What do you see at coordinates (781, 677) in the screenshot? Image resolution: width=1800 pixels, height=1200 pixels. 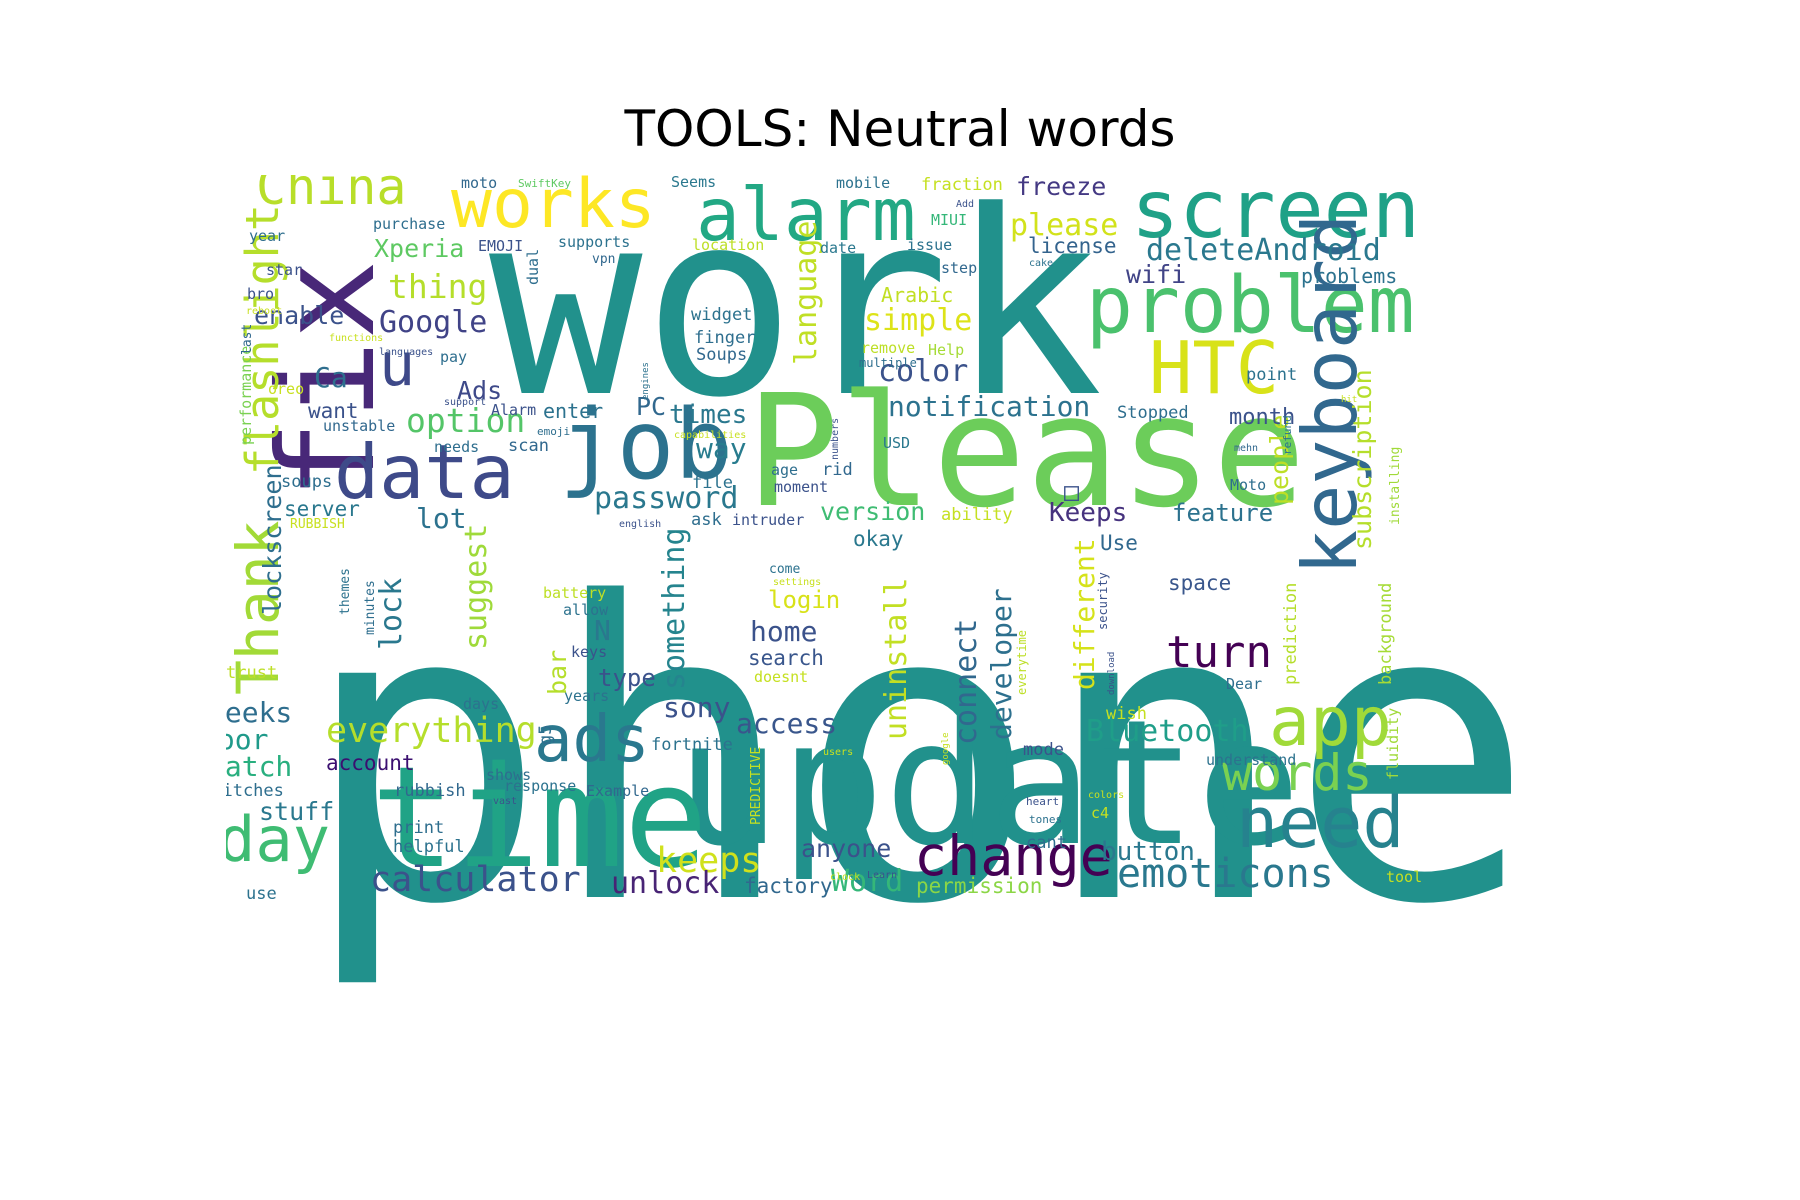 I see `word-doesnt: doesnt` at bounding box center [781, 677].